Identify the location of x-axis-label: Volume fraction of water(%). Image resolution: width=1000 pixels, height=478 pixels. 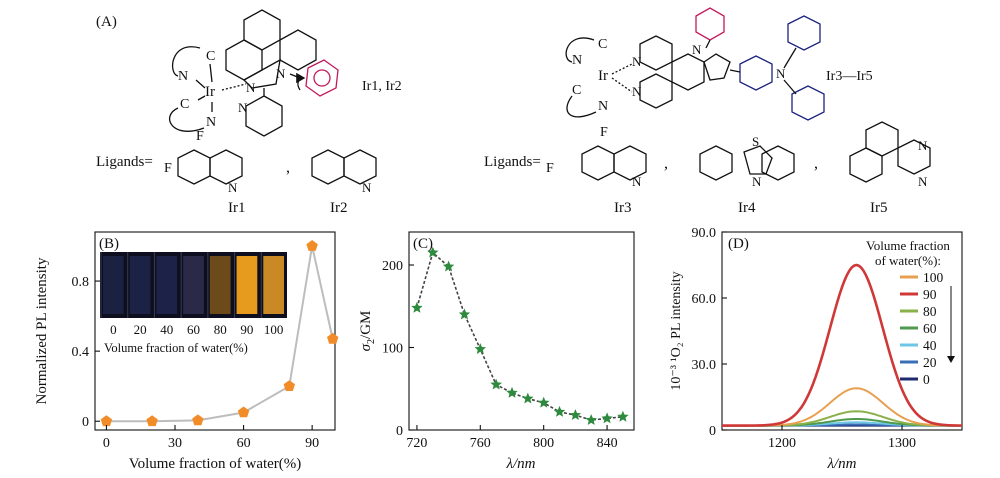
(215, 464).